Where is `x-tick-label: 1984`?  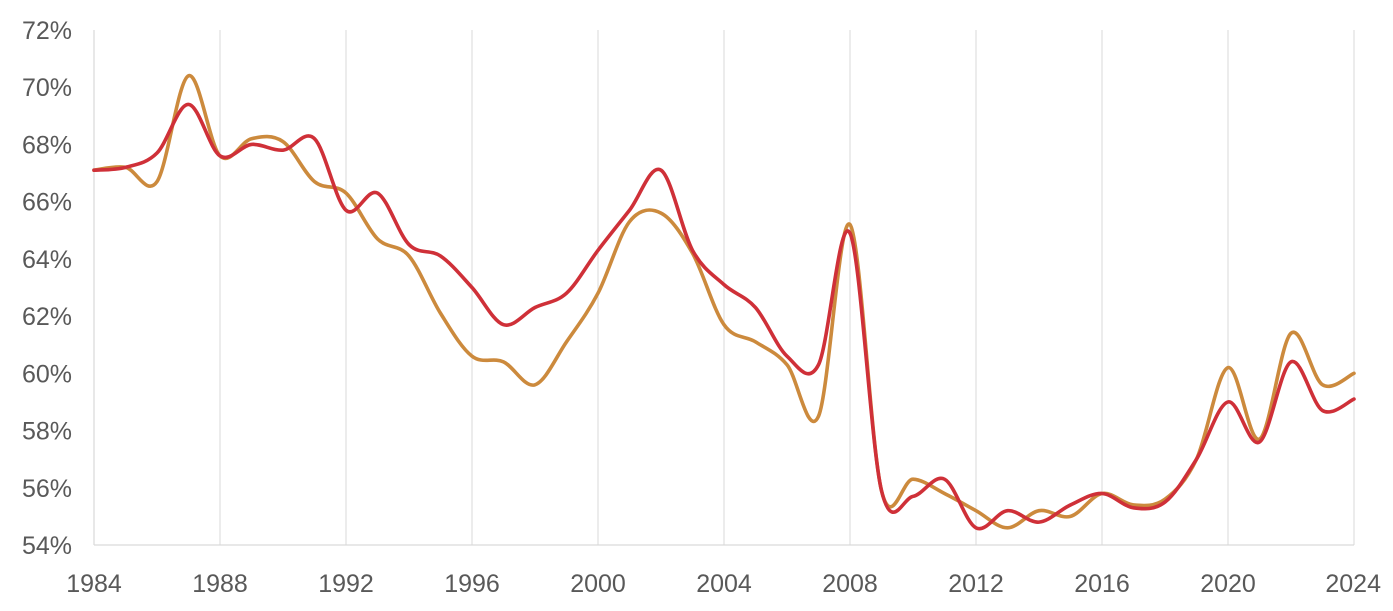 x-tick-label: 1984 is located at coordinates (94, 584).